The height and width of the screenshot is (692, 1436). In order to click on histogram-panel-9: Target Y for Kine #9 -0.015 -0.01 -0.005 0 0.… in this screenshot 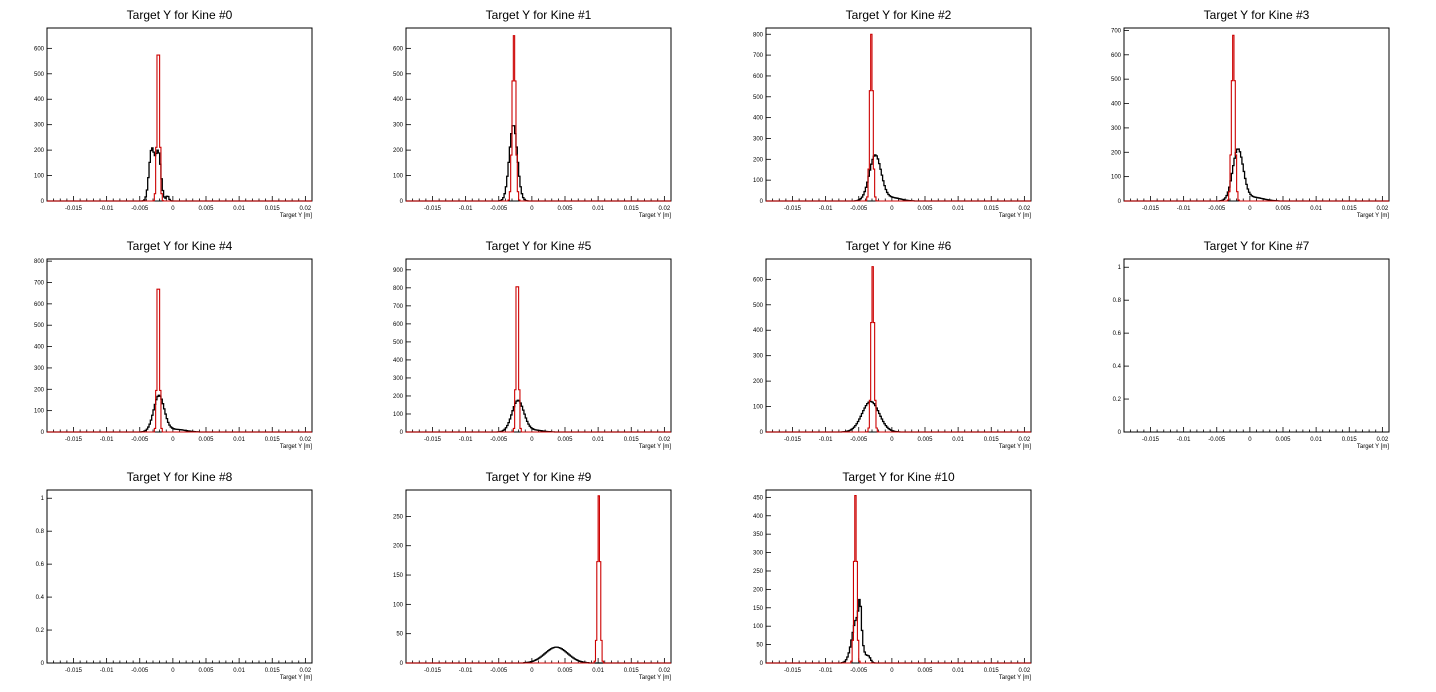, I will do `click(532, 575)`.